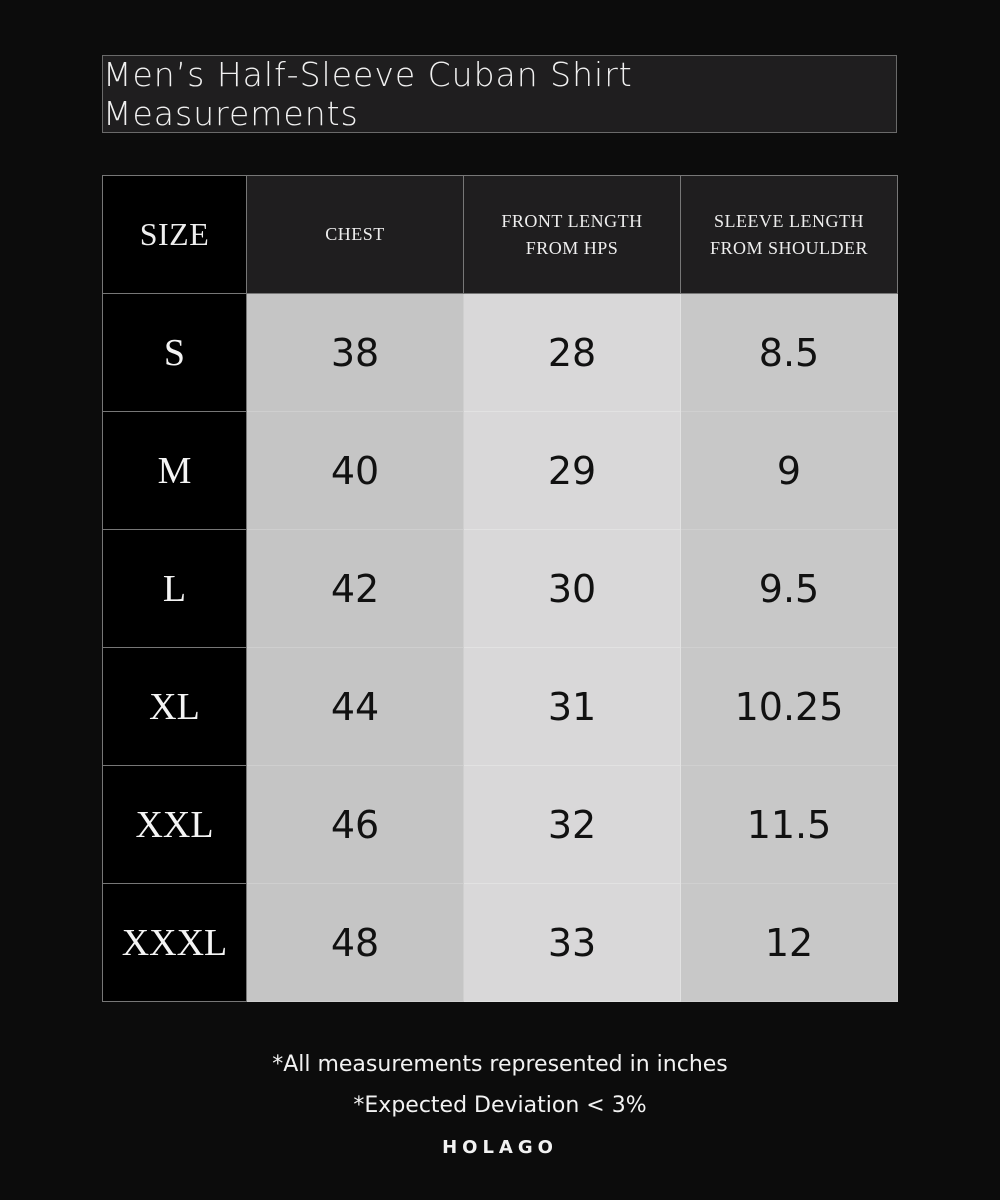 Image resolution: width=1000 pixels, height=1200 pixels. What do you see at coordinates (789, 706) in the screenshot?
I see `sleeve-length-cell: 10.25` at bounding box center [789, 706].